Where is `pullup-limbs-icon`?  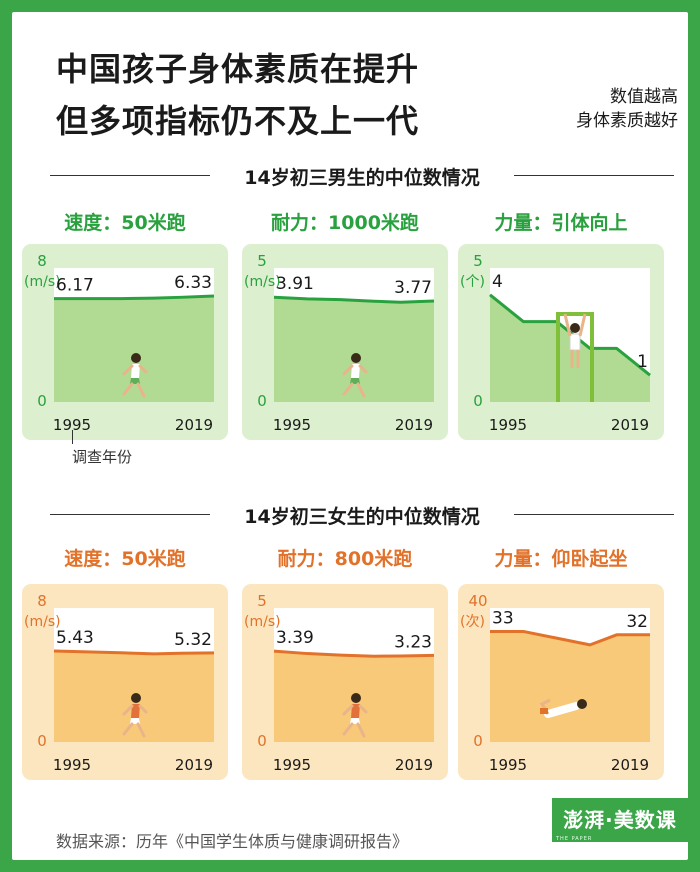 pullup-limbs-icon is located at coordinates (575, 340).